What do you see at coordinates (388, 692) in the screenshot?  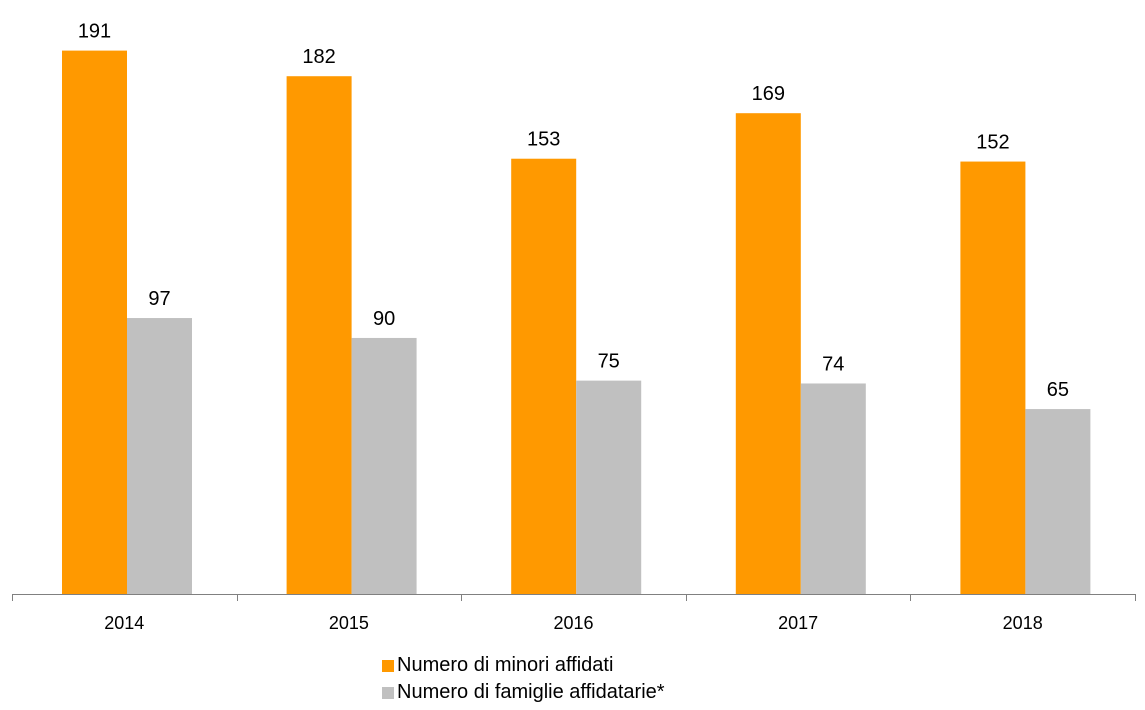 I see `legend-swatch-famiglie` at bounding box center [388, 692].